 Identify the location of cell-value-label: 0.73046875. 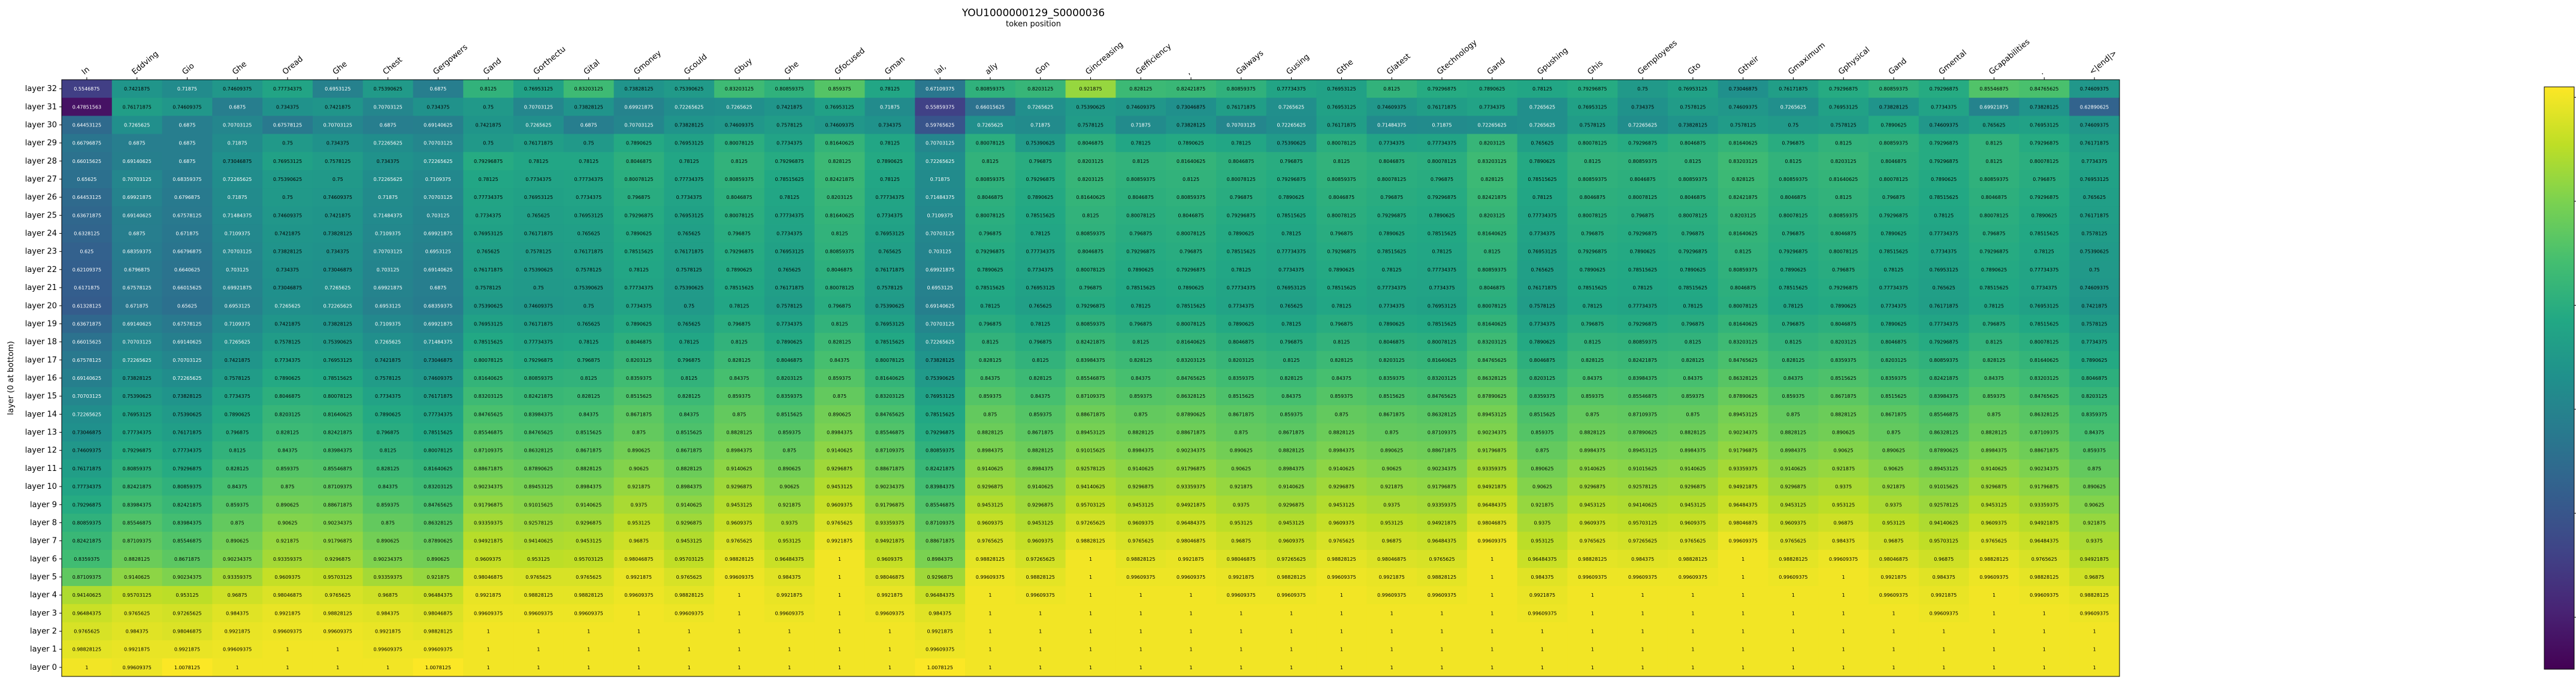
(1742, 89).